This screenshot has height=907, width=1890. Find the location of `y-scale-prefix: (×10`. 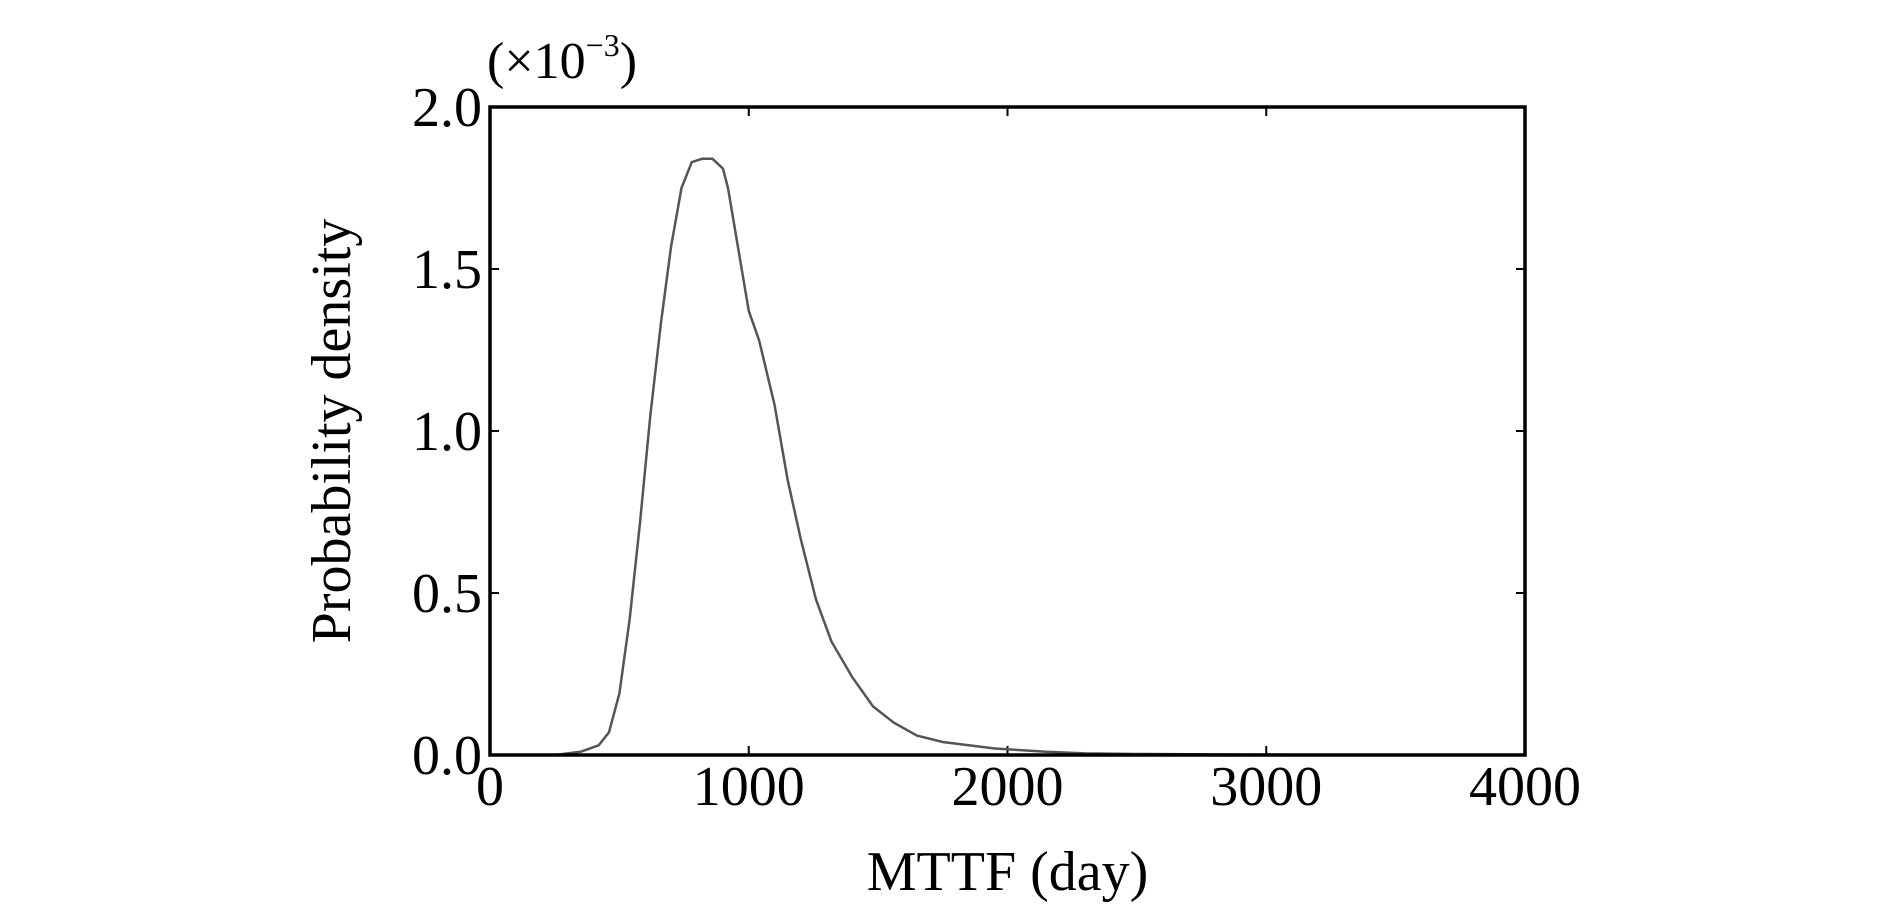

y-scale-prefix: (×10 is located at coordinates (536, 61).